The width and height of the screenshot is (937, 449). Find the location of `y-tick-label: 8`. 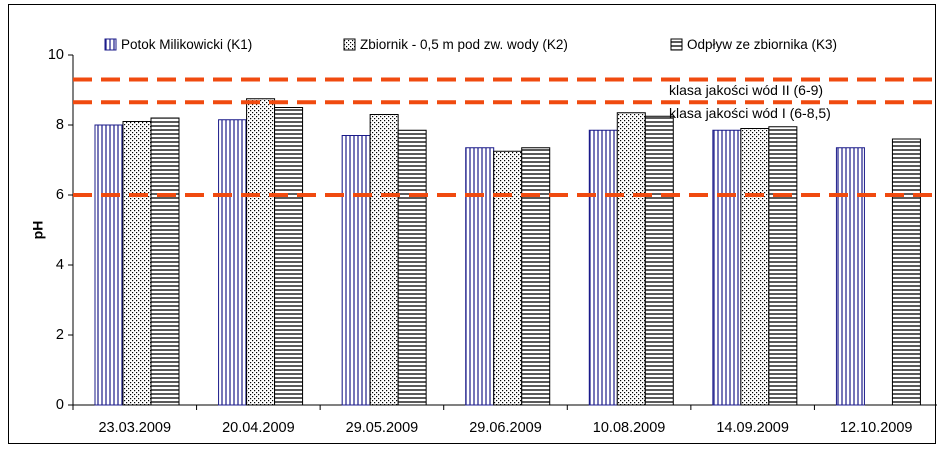

y-tick-label: 8 is located at coordinates (60, 125).